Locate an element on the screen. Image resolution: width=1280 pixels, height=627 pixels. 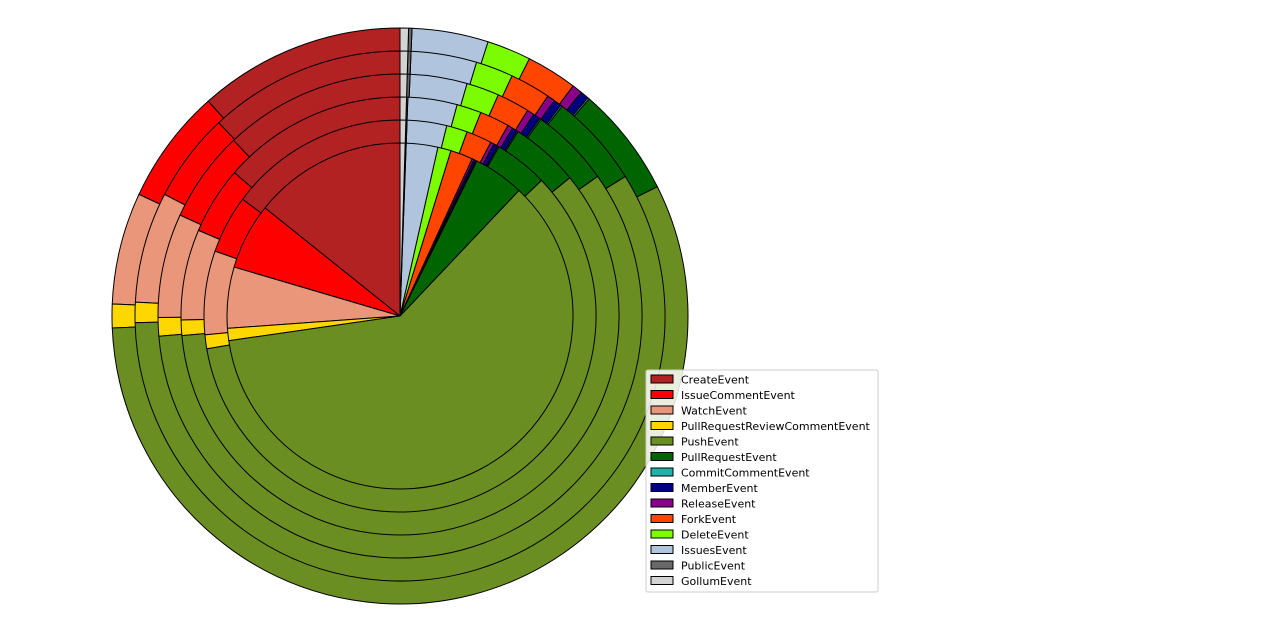
legend-label-CreateEvent: CreateEvent is located at coordinates (715, 380).